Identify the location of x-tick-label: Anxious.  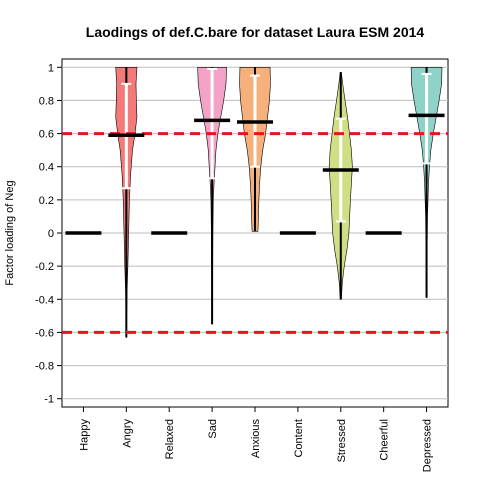
(256, 439).